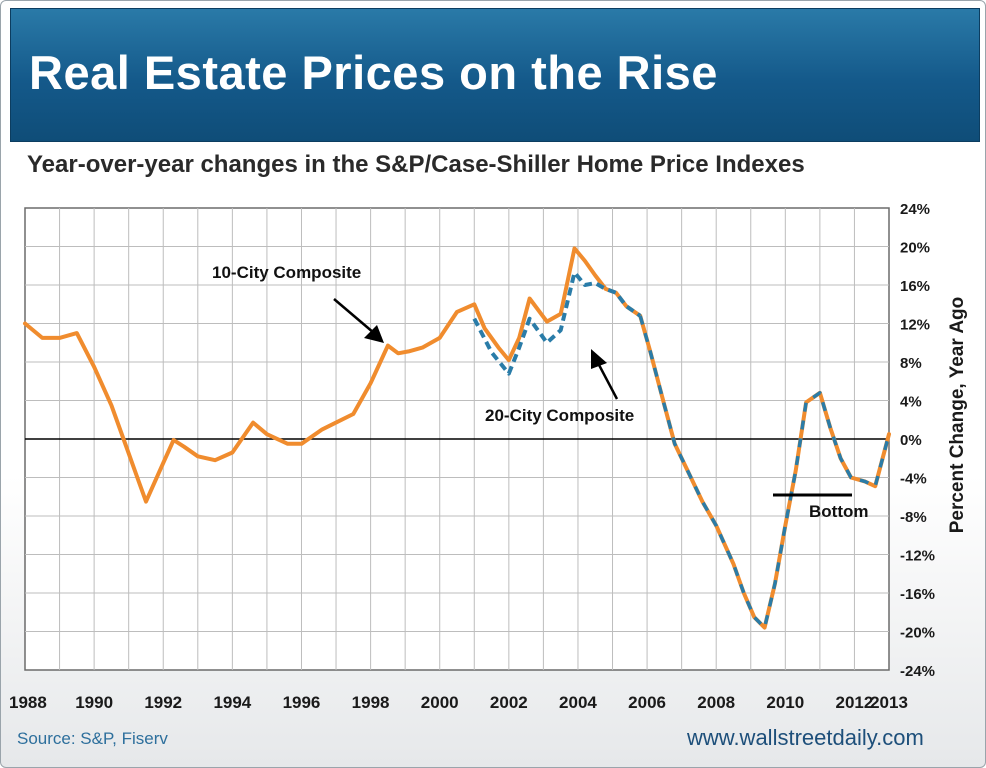 The width and height of the screenshot is (986, 768). Describe the element at coordinates (917, 556) in the screenshot. I see `y-tick-label: -12%` at that location.